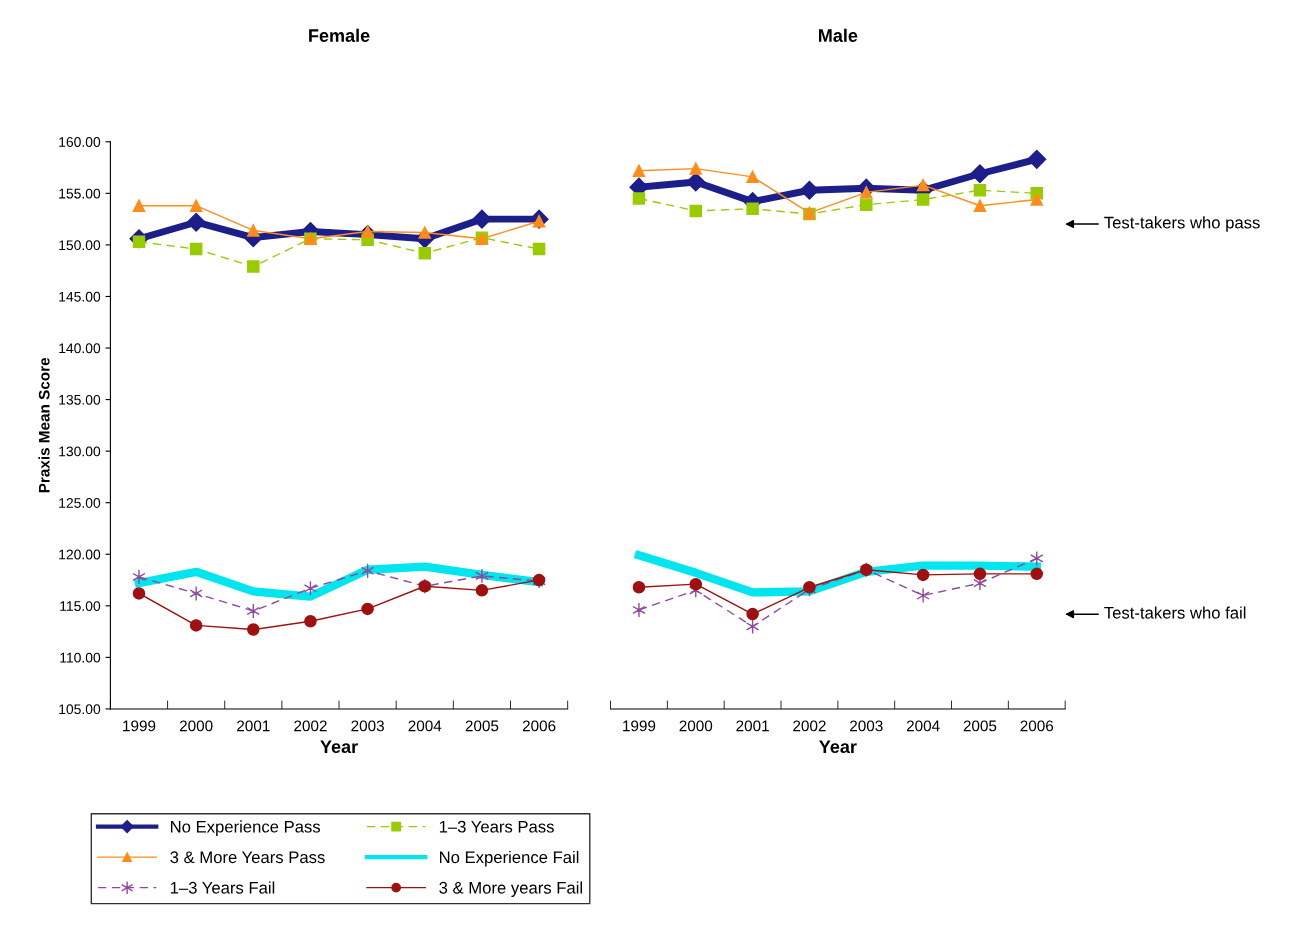  What do you see at coordinates (80, 709) in the screenshot?
I see `y-tick-label: 105.00` at bounding box center [80, 709].